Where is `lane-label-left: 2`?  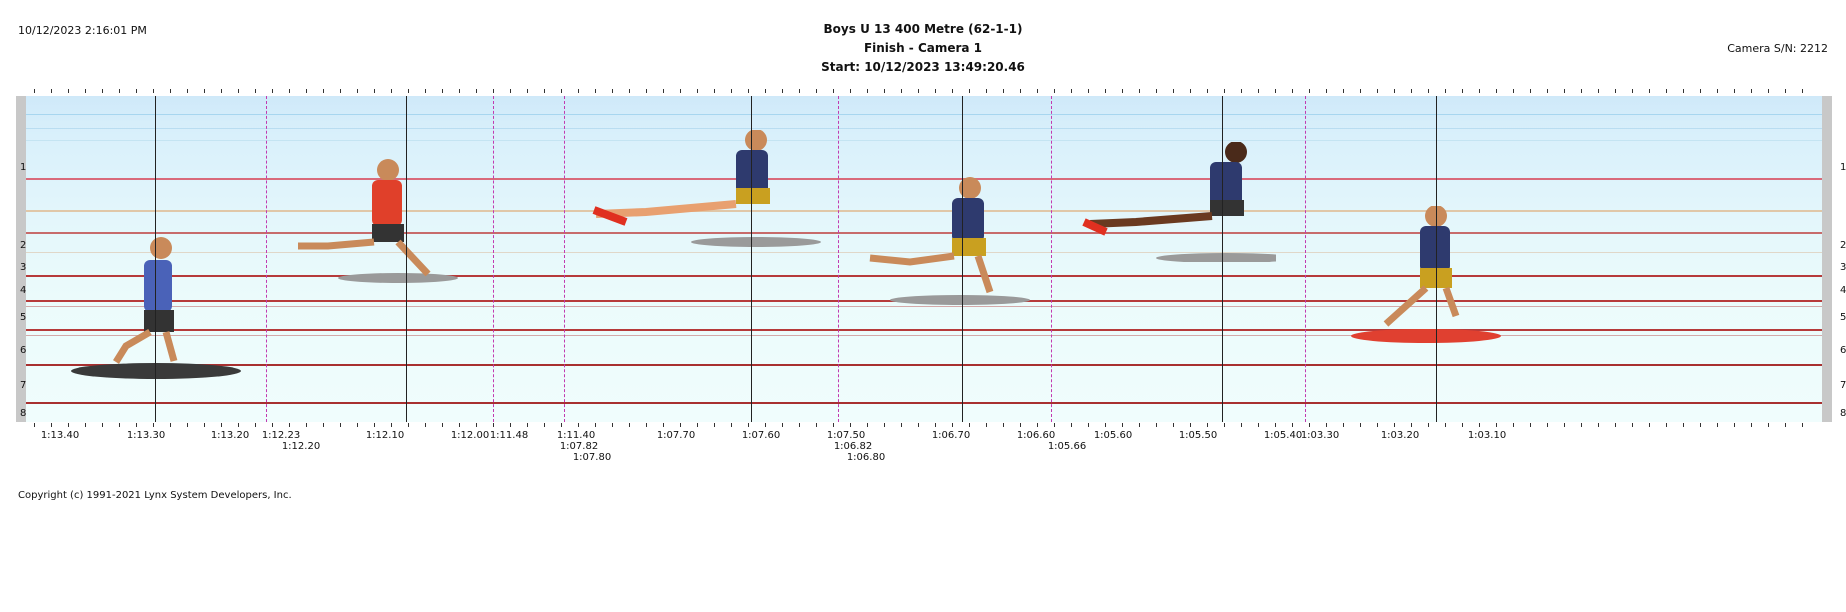 lane-label-left: 2 is located at coordinates (23, 245).